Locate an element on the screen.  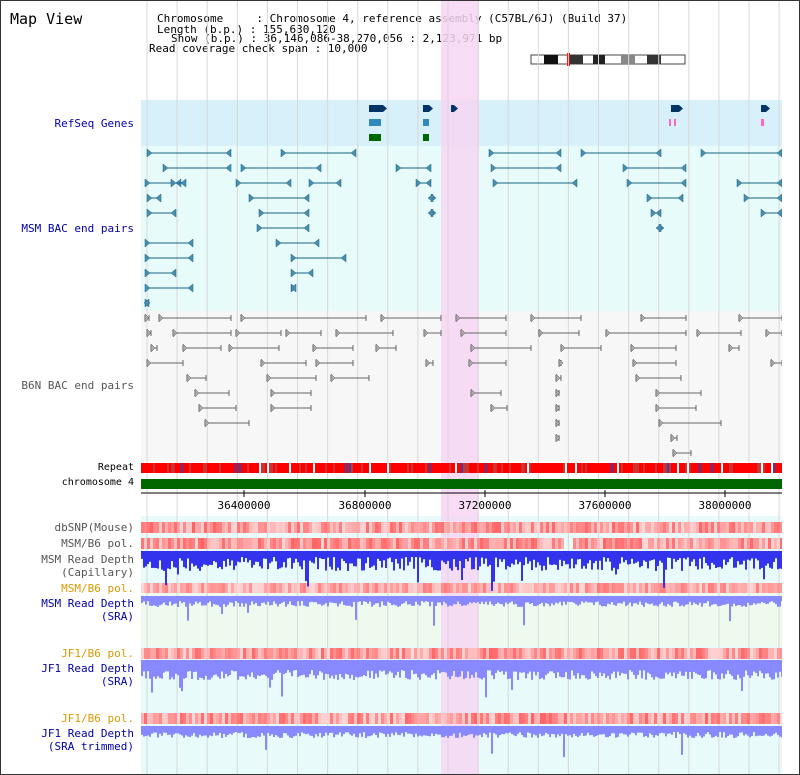
b6n-bac-arrow is located at coordinates (378, 348).